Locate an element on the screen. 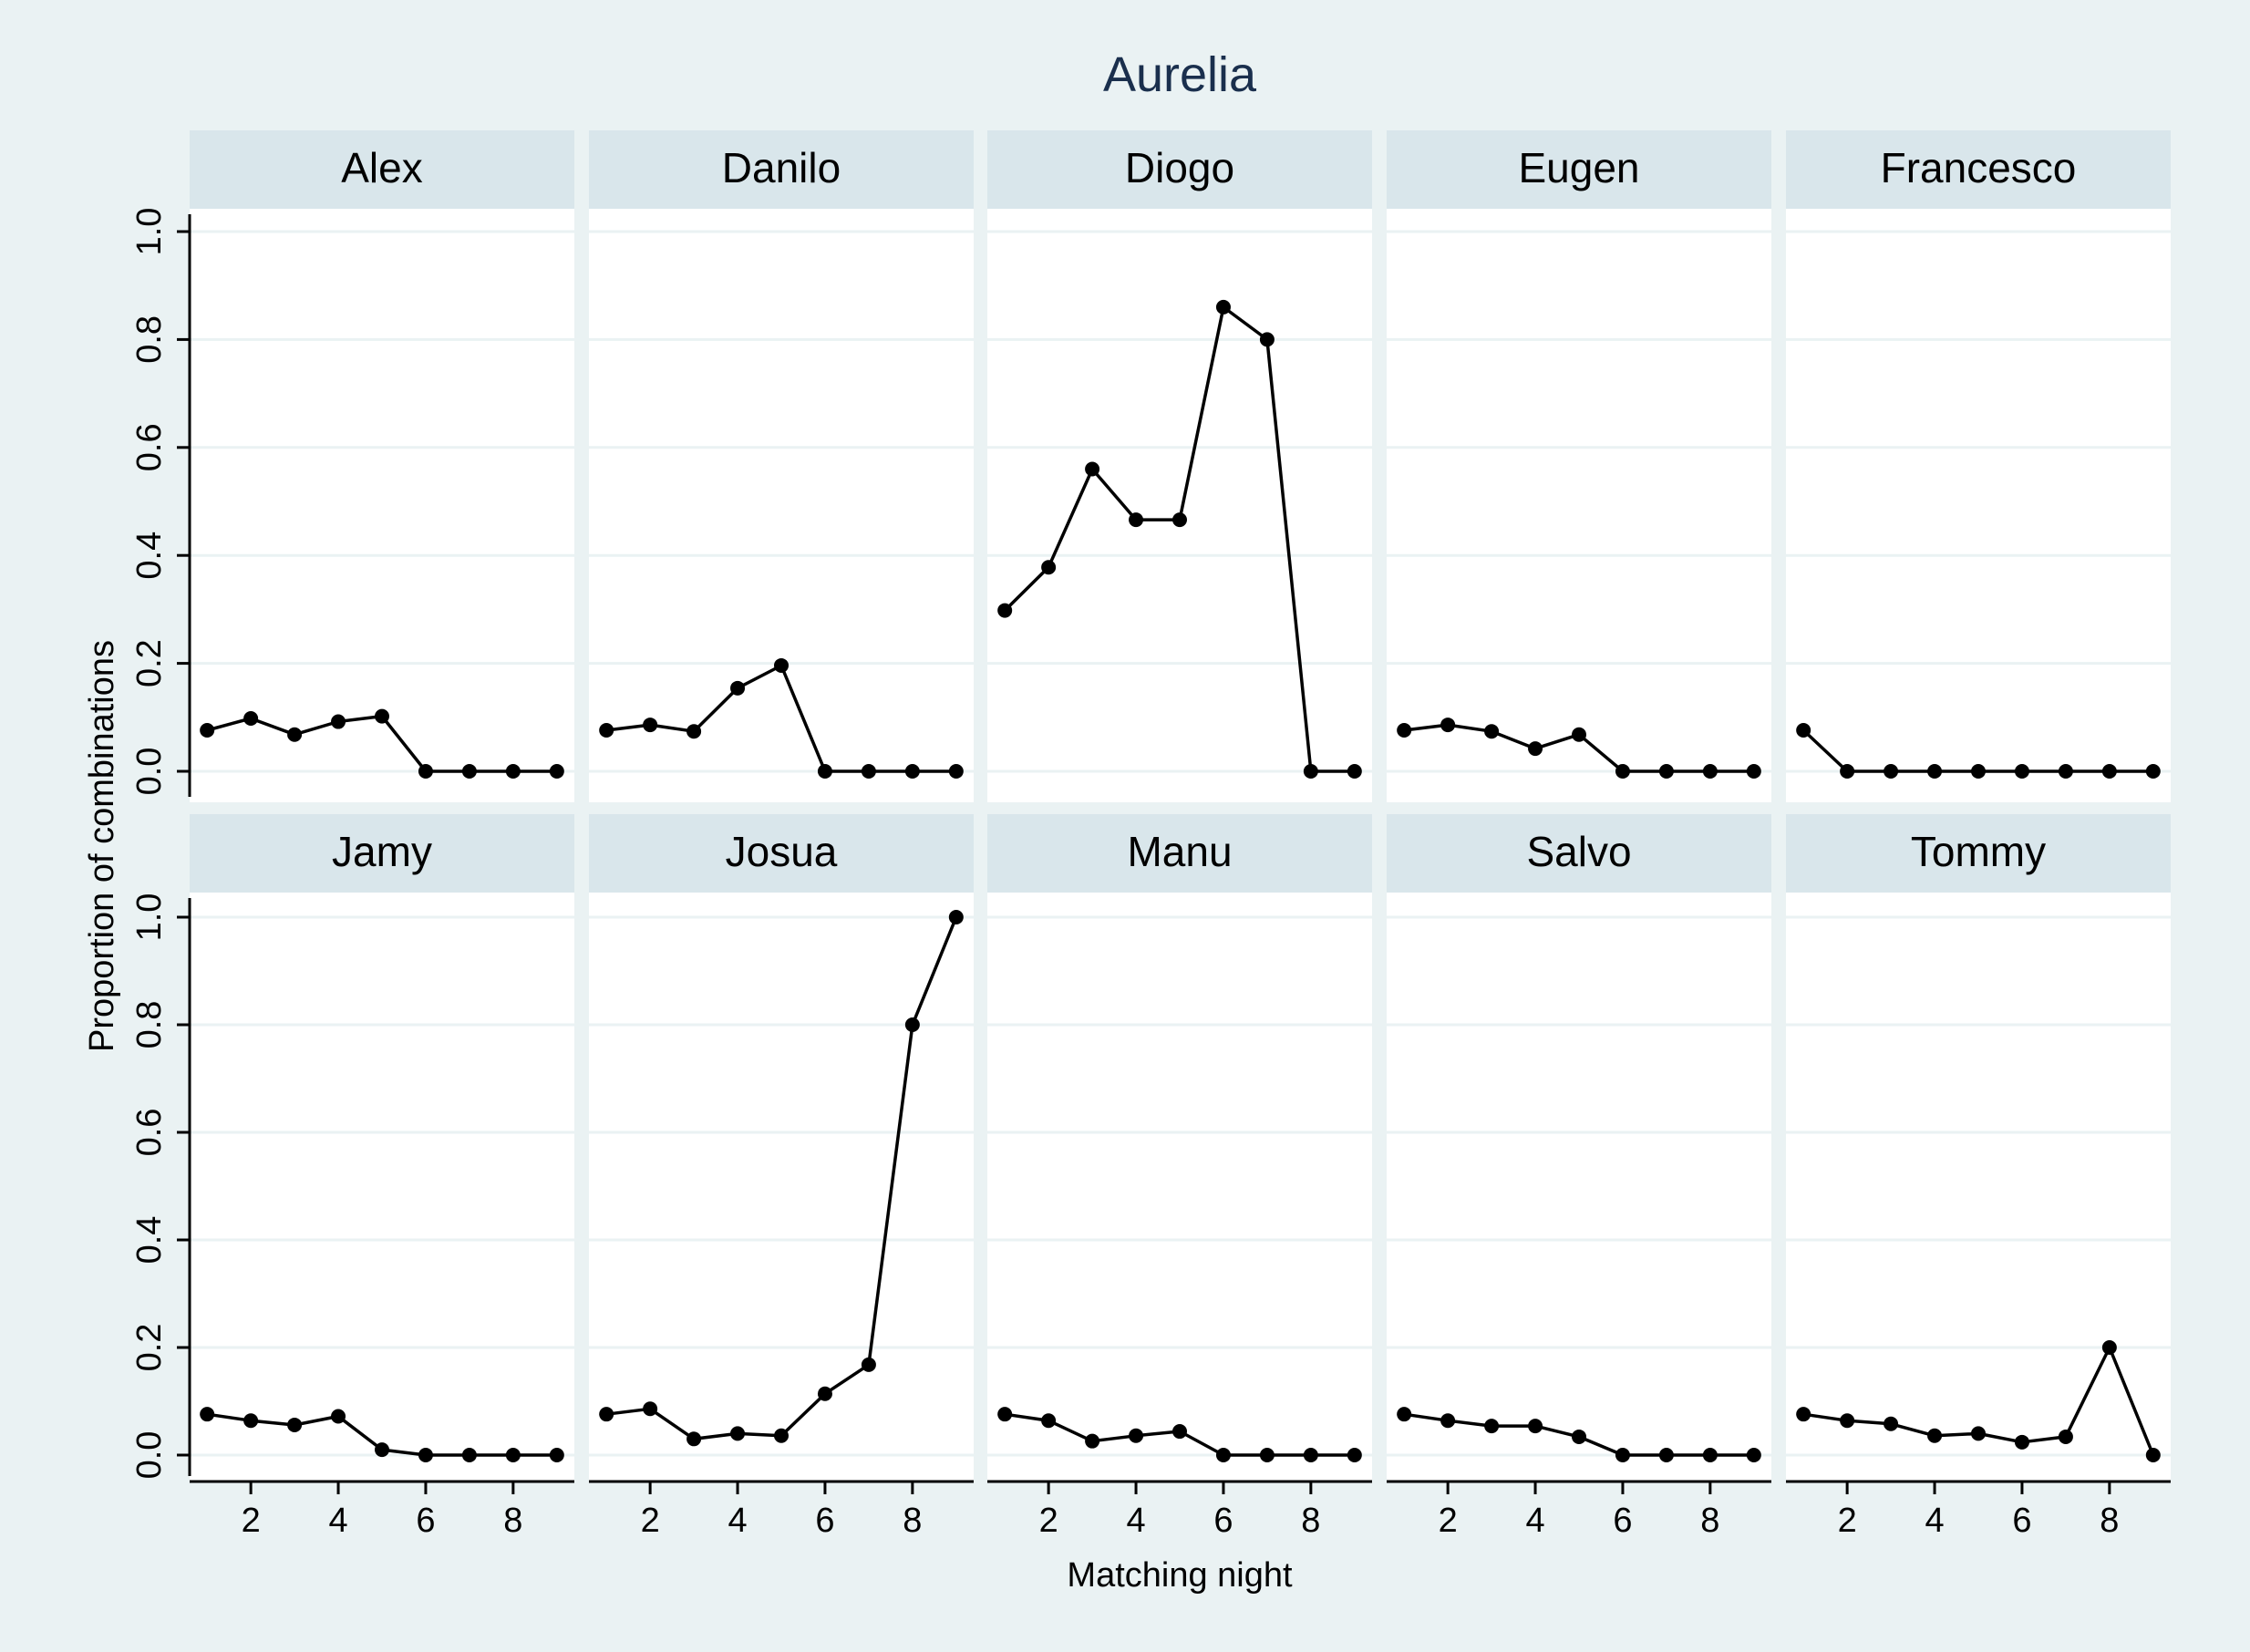 Image resolution: width=2250 pixels, height=1652 pixels. panel-title: Jamy is located at coordinates (382, 851).